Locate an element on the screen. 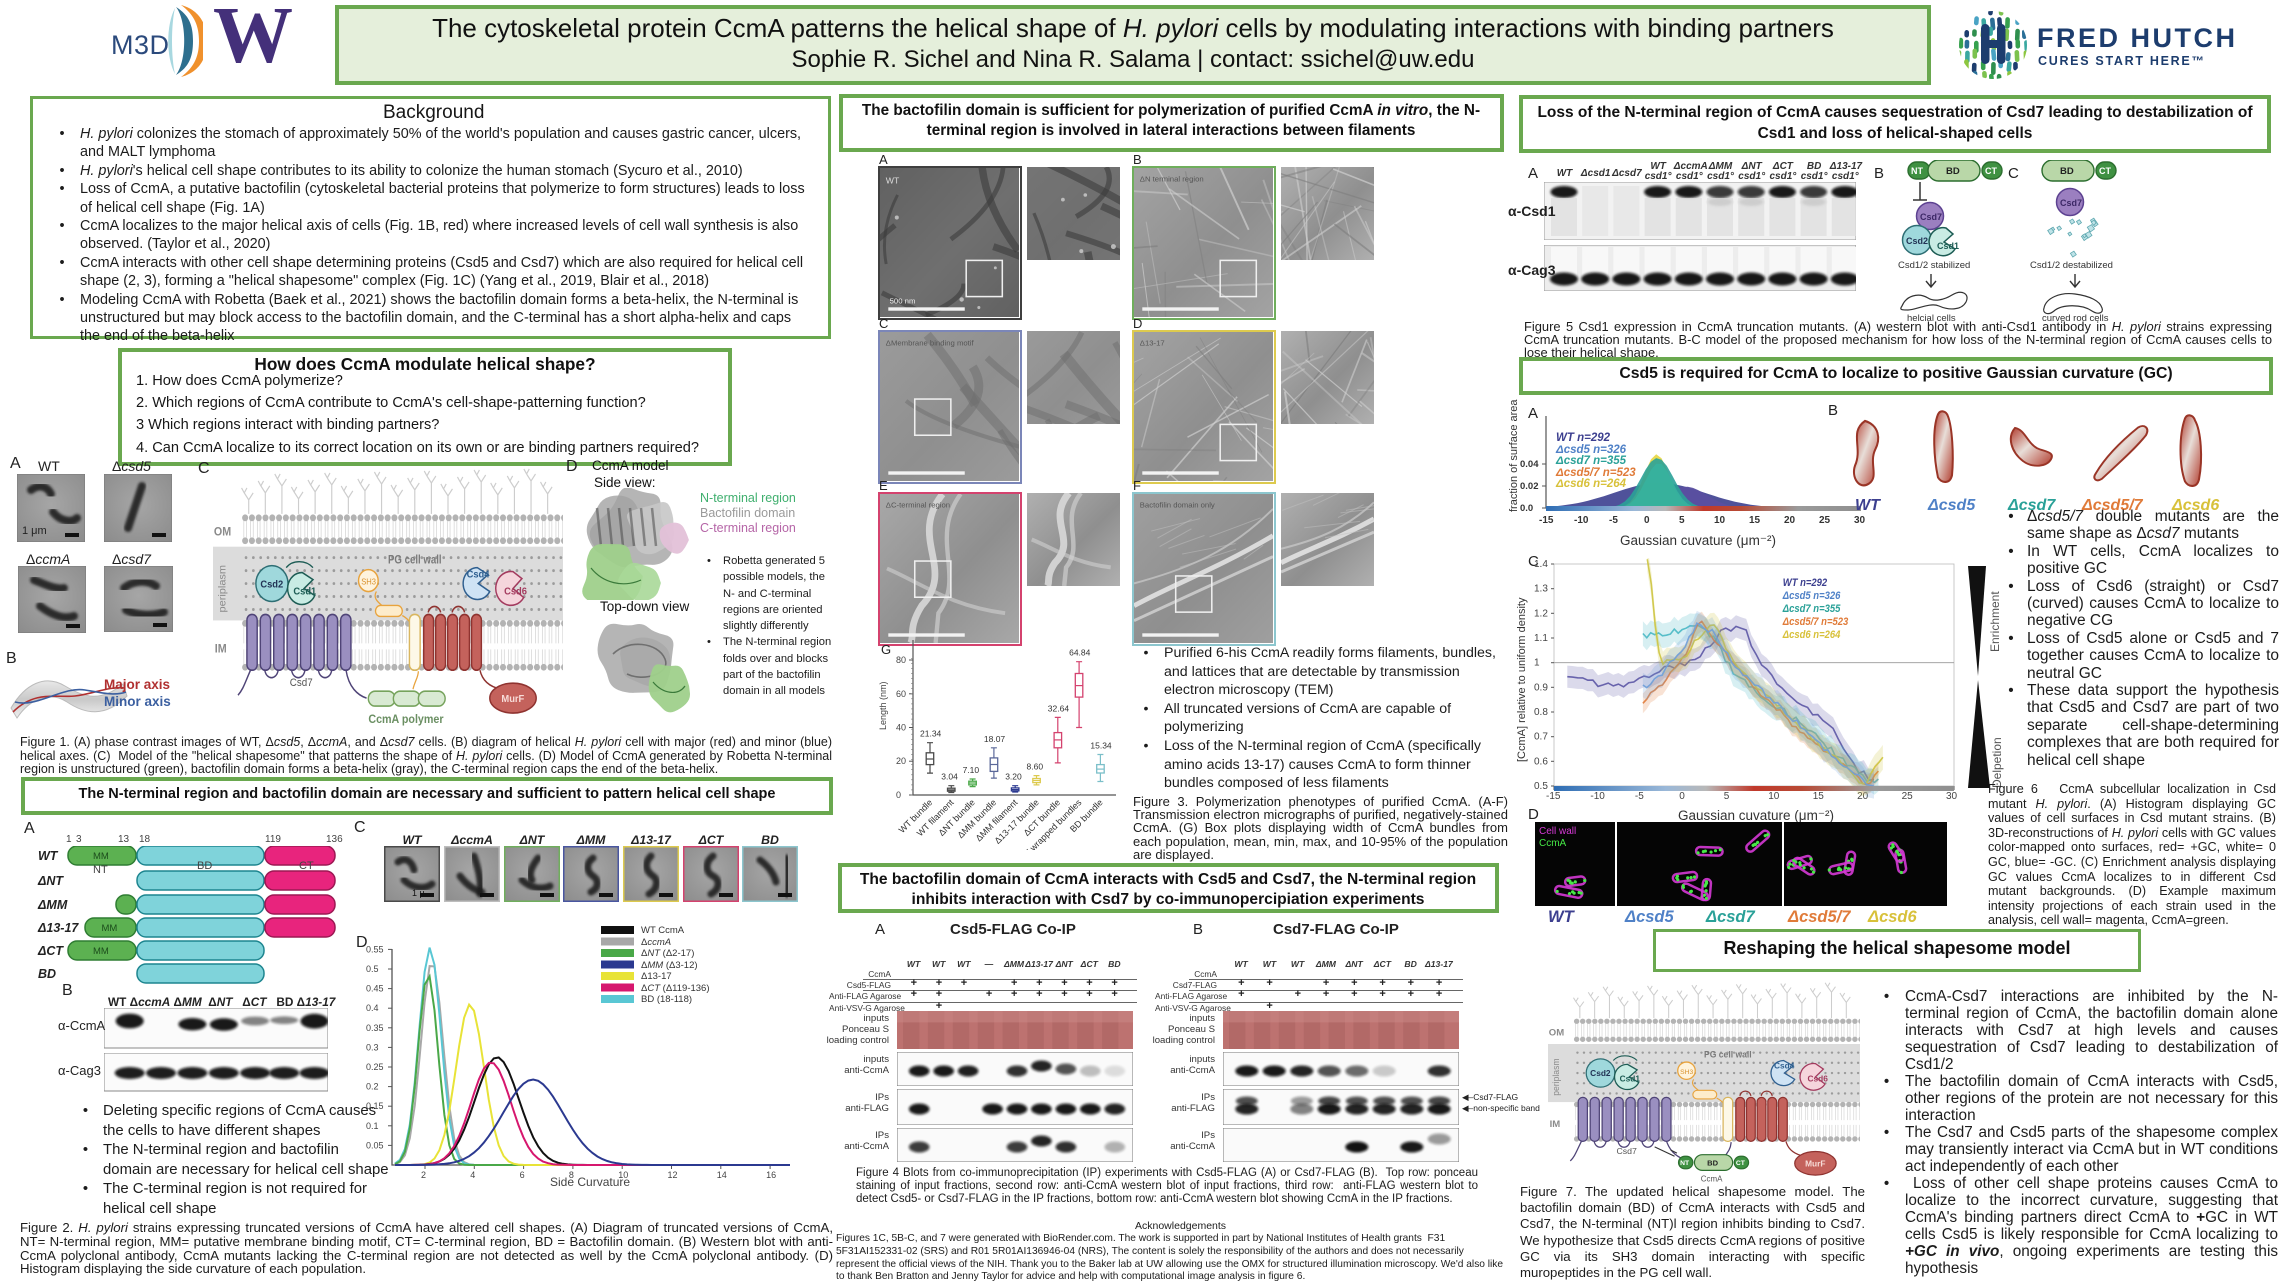 The height and width of the screenshot is (1283, 2280). svg-text: 0.45 is located at coordinates (375, 989).